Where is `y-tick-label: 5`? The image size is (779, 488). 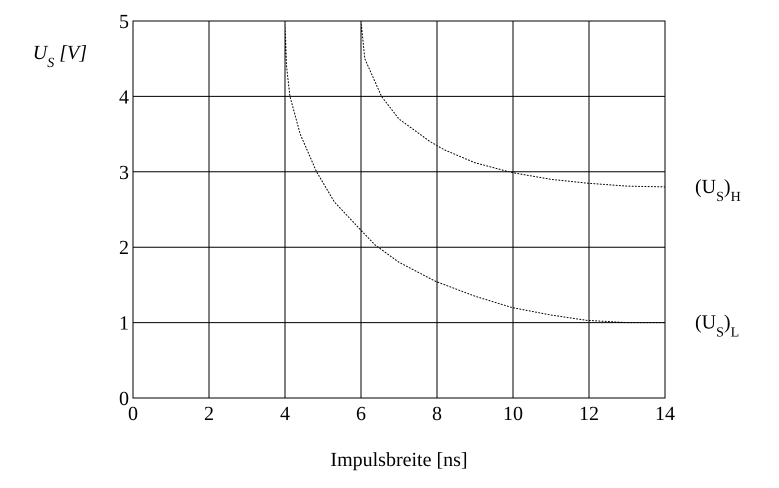
y-tick-label: 5 is located at coordinates (124, 22).